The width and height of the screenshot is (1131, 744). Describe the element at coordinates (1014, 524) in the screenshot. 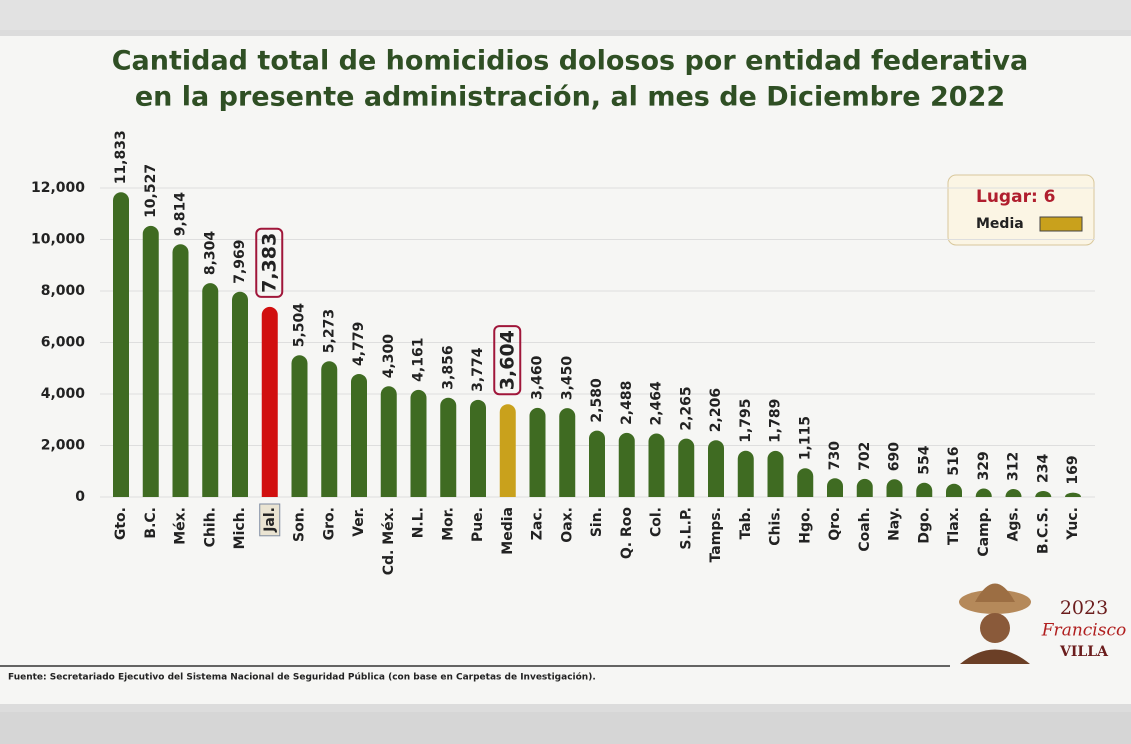

I see `x-tick-label-group: Ags.` at that location.